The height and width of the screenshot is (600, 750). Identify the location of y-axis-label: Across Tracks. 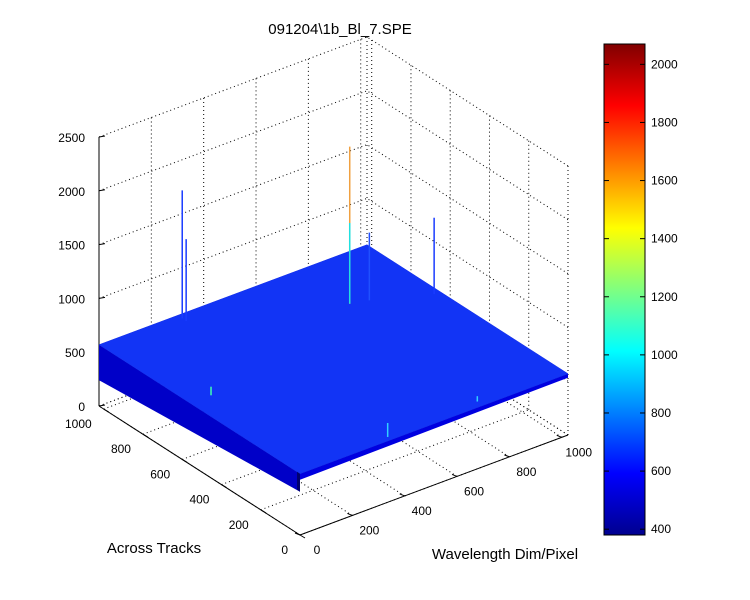
(154, 548).